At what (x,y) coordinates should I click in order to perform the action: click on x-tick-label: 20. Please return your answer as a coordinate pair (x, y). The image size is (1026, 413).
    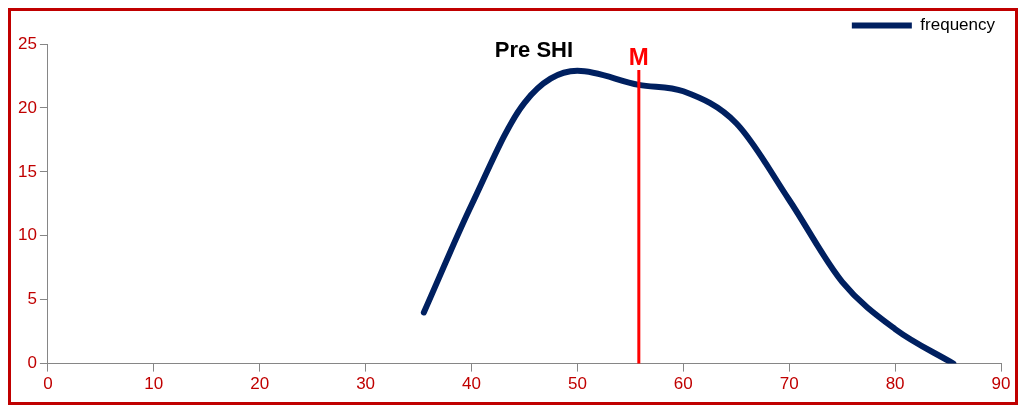
    Looking at the image, I should click on (260, 384).